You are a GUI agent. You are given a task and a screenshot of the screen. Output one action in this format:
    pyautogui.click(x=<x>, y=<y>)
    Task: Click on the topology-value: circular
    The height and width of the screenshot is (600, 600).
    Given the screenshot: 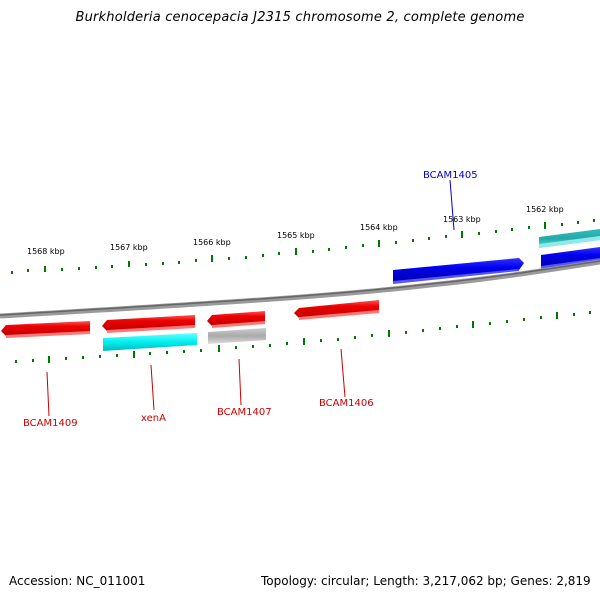 What is the action you would take?
    pyautogui.click(x=343, y=581)
    